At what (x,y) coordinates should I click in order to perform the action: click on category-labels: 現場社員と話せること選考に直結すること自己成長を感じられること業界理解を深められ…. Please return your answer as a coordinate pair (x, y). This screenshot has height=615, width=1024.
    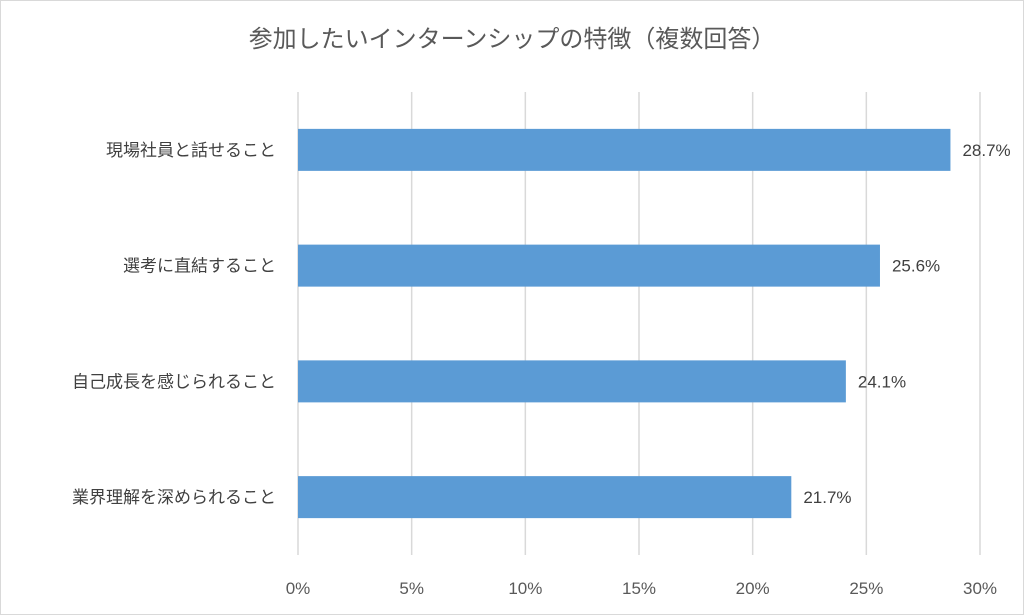
    Looking at the image, I should click on (174, 324).